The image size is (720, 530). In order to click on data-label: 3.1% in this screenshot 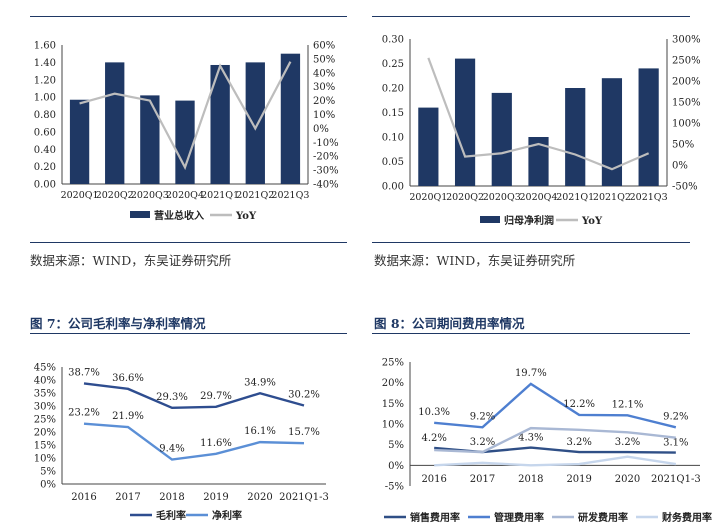, I will do `click(675, 443)`.